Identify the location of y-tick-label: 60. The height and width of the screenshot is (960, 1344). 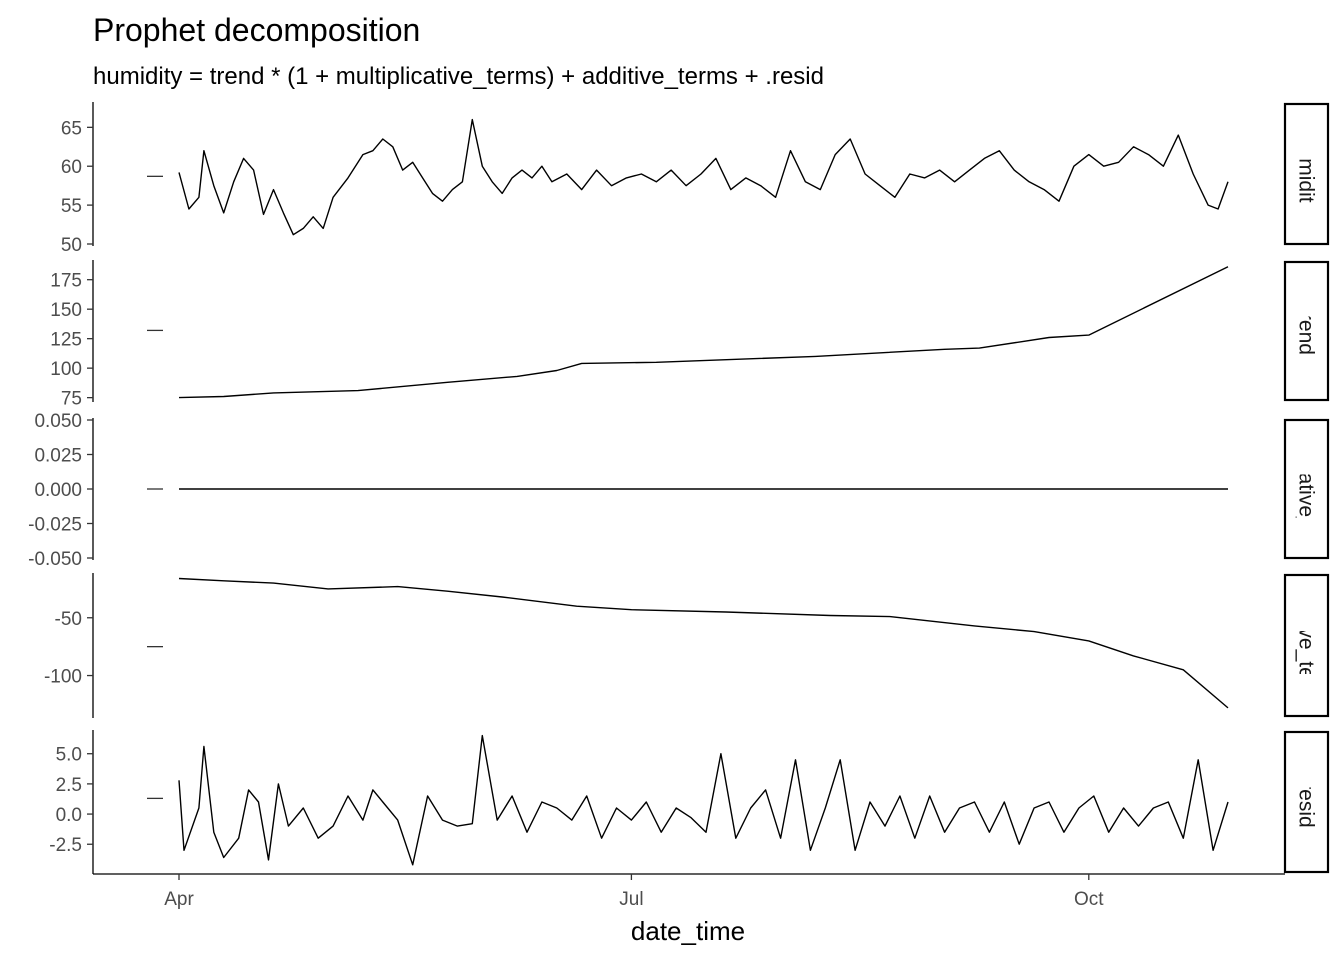
(71, 167).